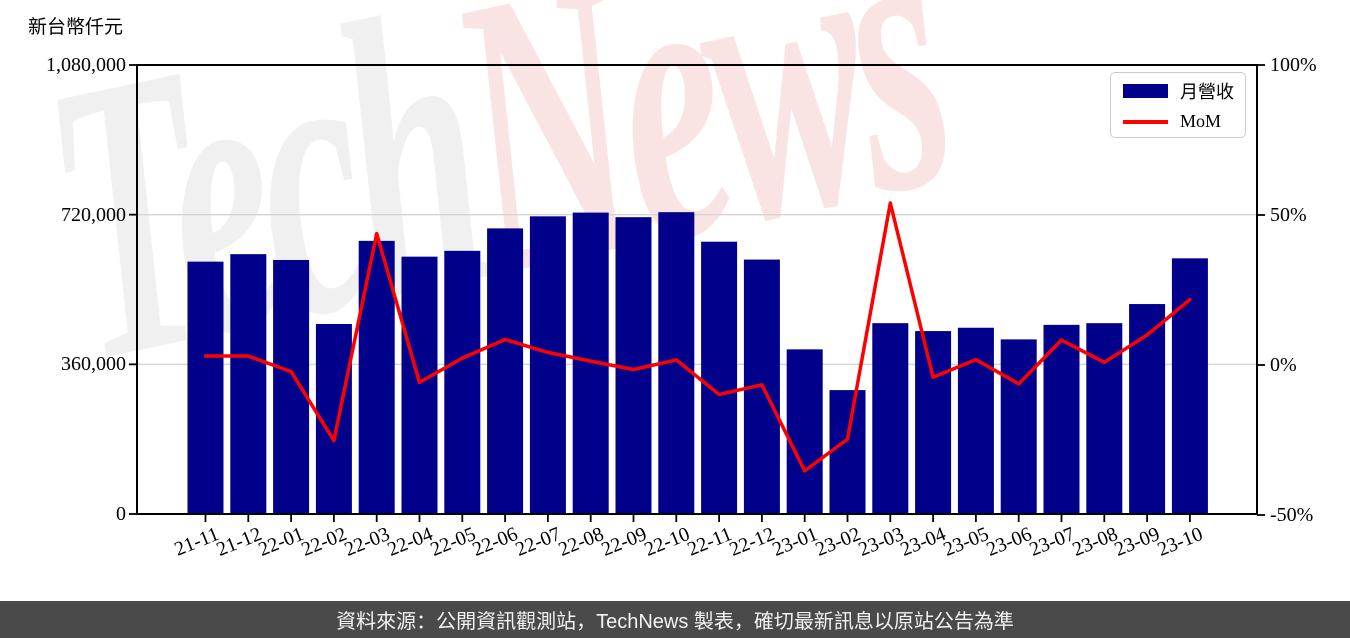  Describe the element at coordinates (1283, 365) in the screenshot. I see `right-axis-tick-label: 0%` at that location.